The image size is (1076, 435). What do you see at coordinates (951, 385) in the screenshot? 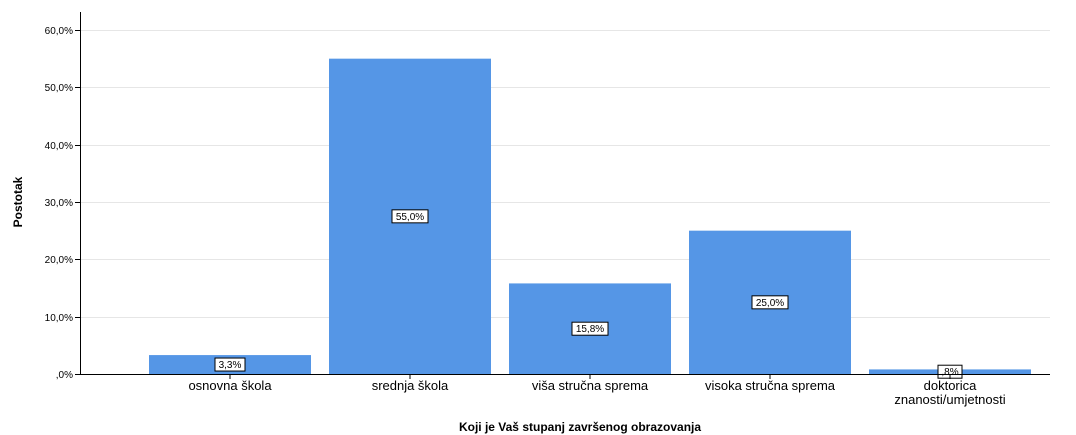
I see `x-tick-label: doktorica` at bounding box center [951, 385].